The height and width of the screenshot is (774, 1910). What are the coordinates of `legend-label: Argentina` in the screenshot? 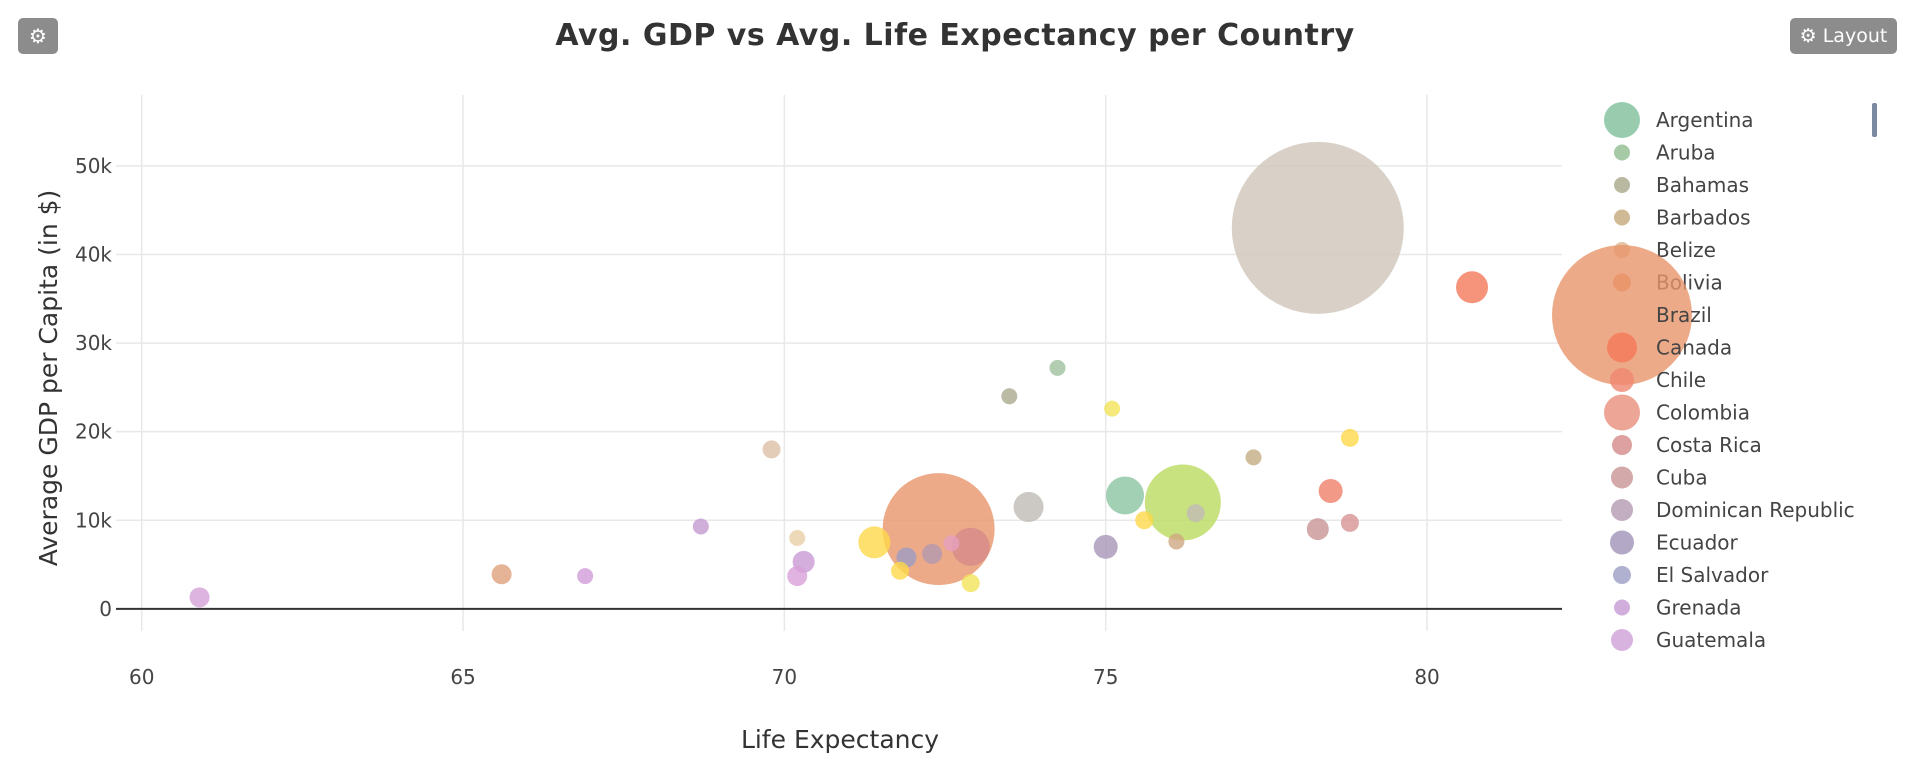 It's located at (1705, 120).